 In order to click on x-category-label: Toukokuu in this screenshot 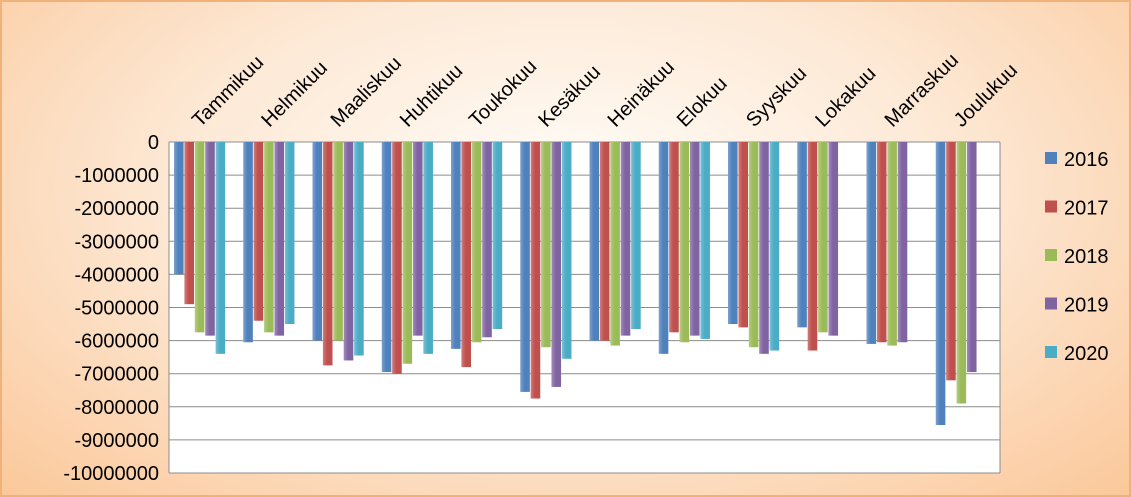, I will do `click(503, 93)`.